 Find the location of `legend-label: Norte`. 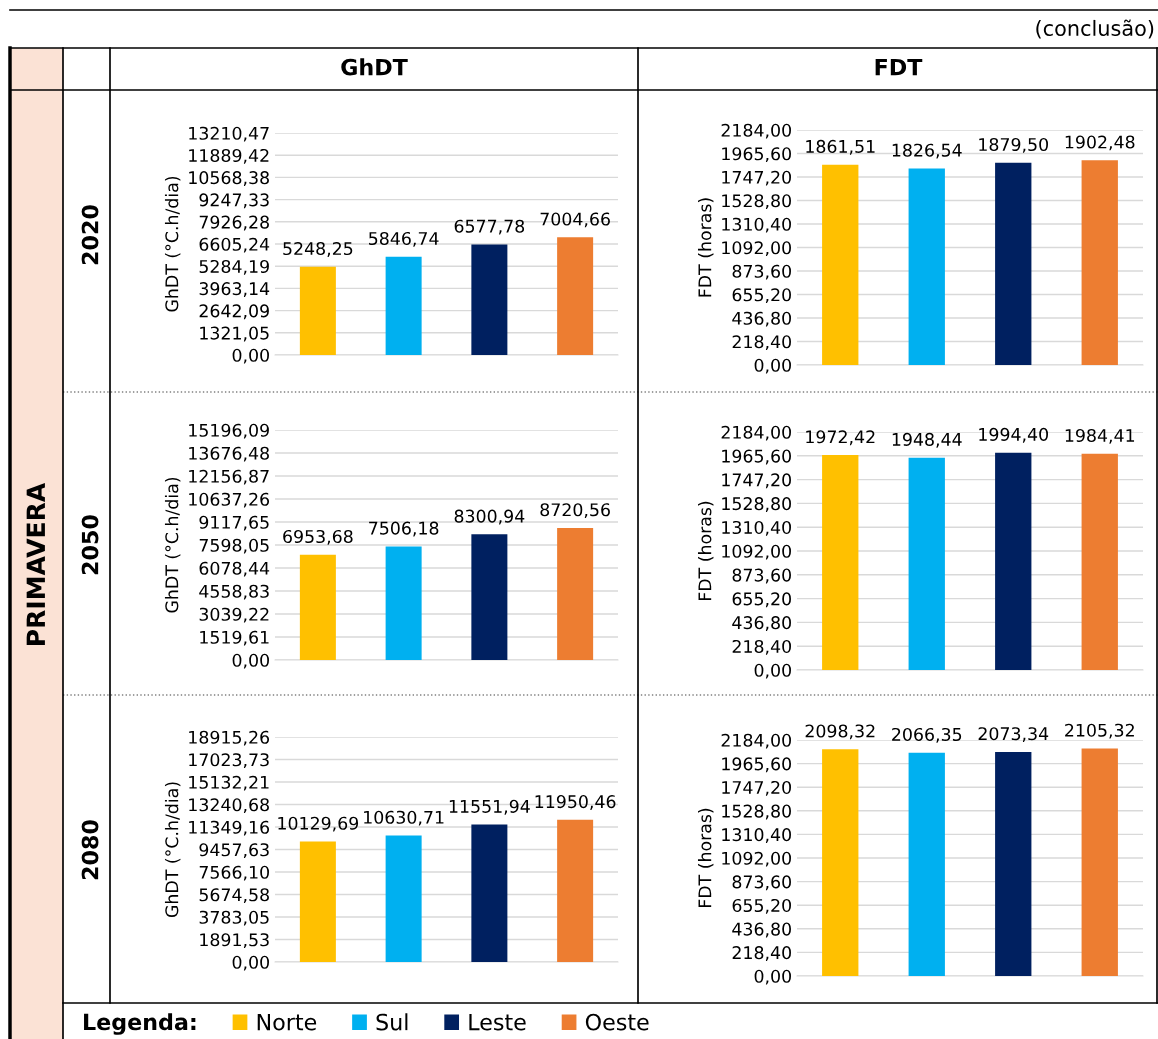

legend-label: Norte is located at coordinates (287, 1022).